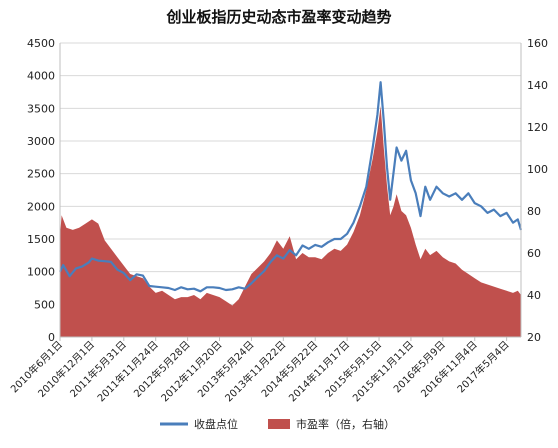  Describe the element at coordinates (51, 337) in the screenshot. I see `y-left-tick-label: 0` at that location.